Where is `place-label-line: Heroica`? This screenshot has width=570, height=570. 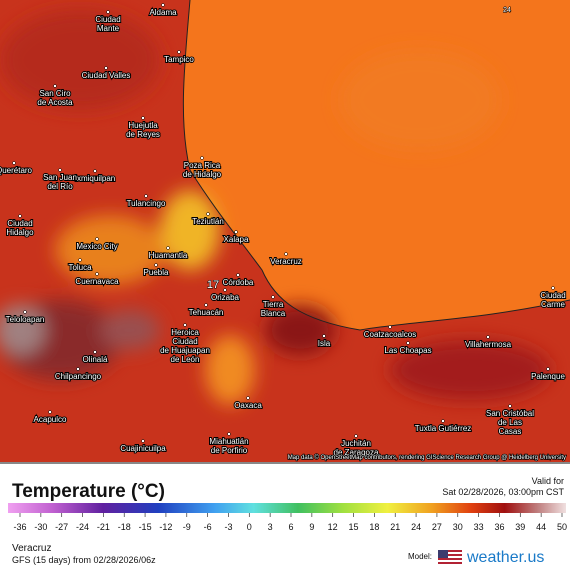
place-label-line: Heroica is located at coordinates (185, 332).